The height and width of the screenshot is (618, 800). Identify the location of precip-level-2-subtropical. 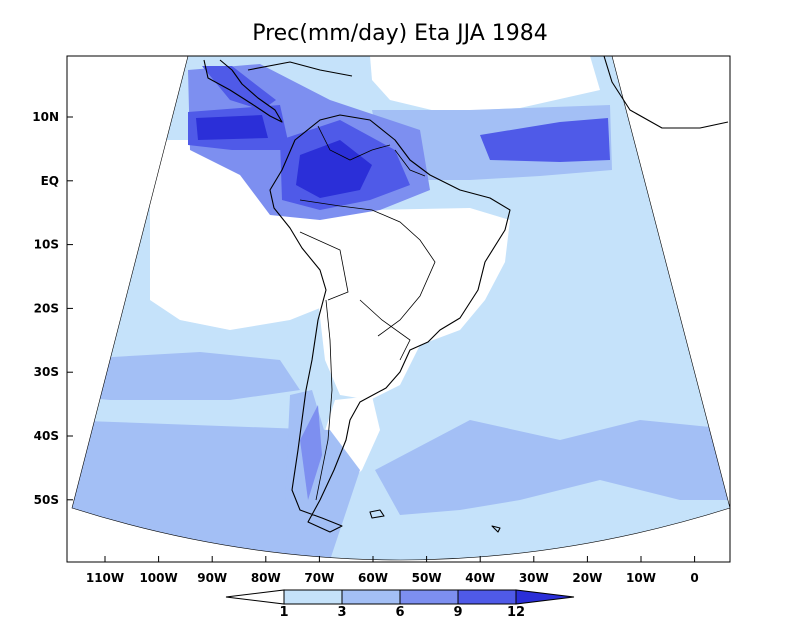
(186, 376).